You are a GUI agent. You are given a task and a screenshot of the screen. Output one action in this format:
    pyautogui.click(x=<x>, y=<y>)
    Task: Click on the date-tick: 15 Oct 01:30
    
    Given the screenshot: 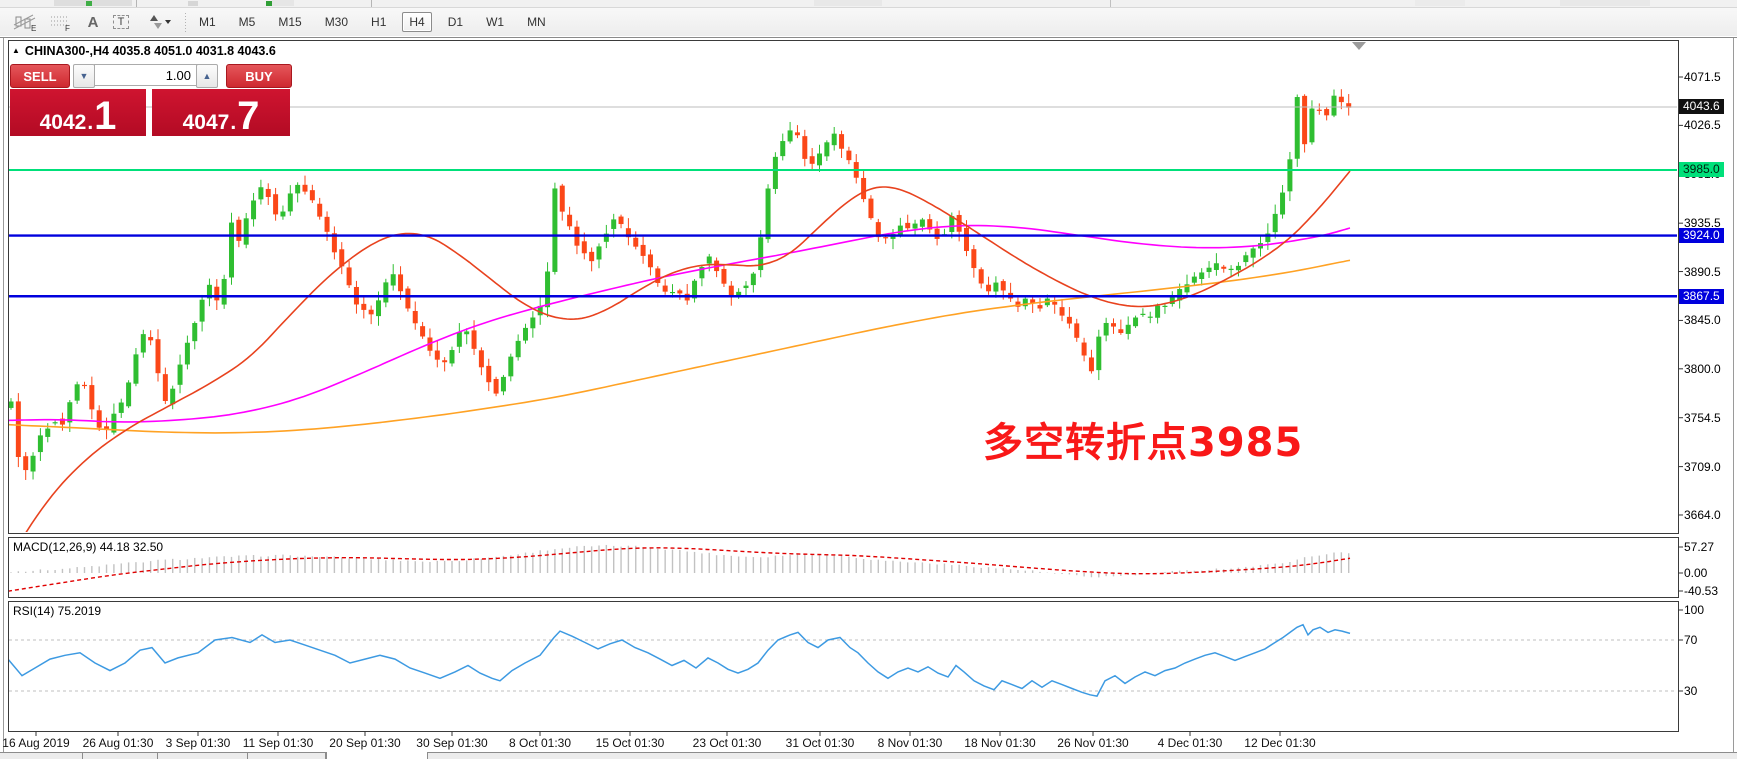 What is the action you would take?
    pyautogui.click(x=630, y=743)
    